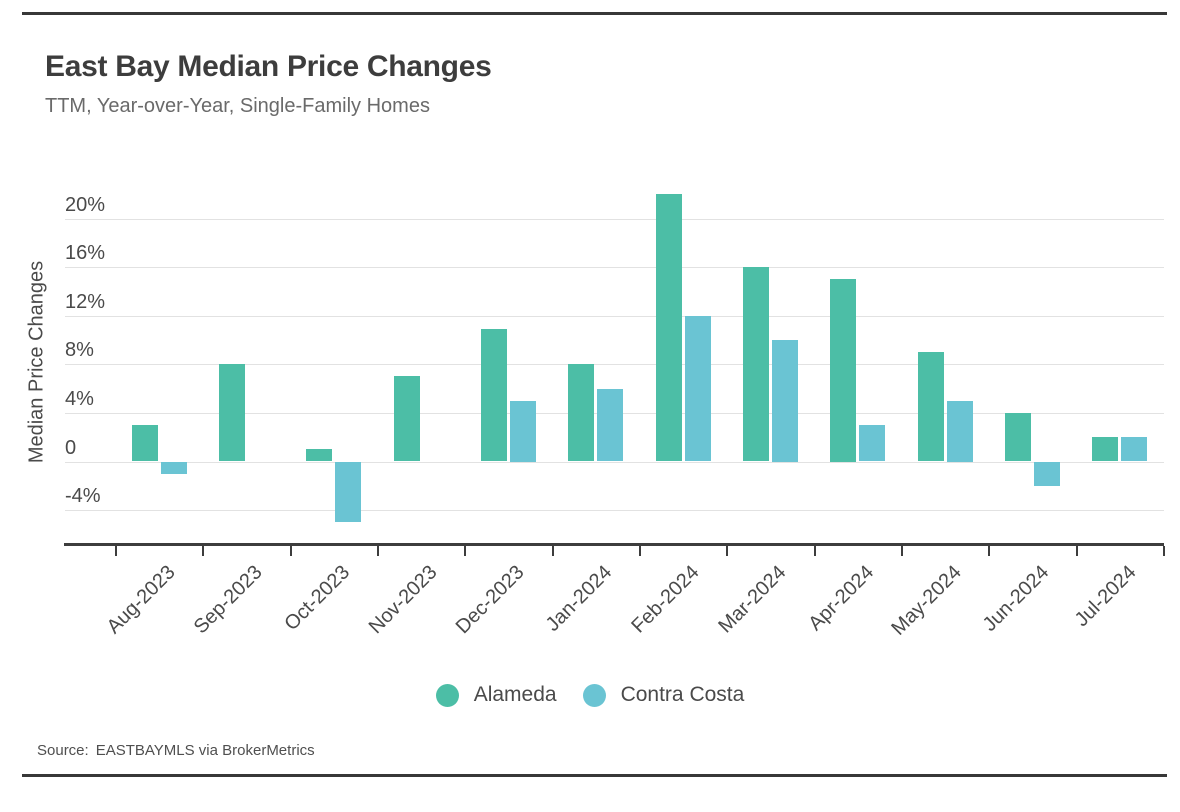 The width and height of the screenshot is (1180, 812). I want to click on y-tick-label-20%: 20%, so click(85, 204).